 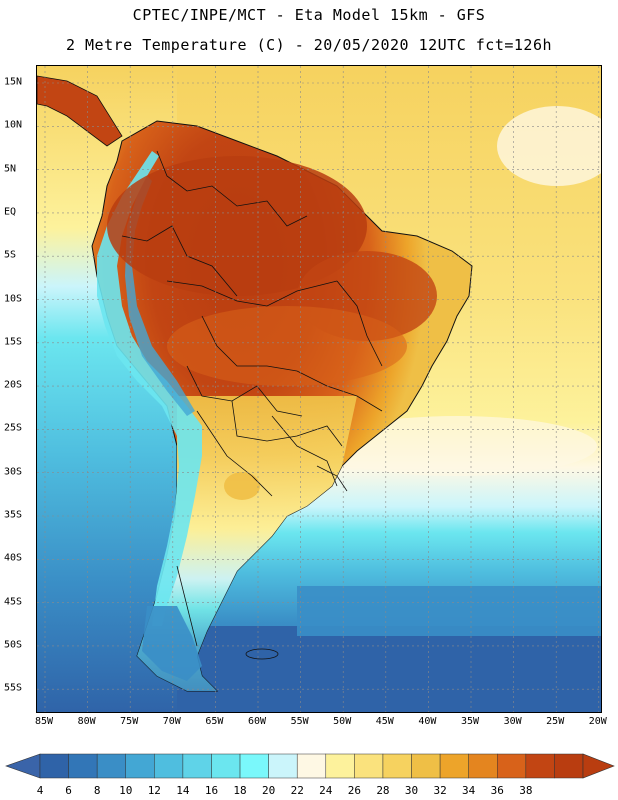 I want to click on colorbar-tick-label: 22, so click(x=297, y=790).